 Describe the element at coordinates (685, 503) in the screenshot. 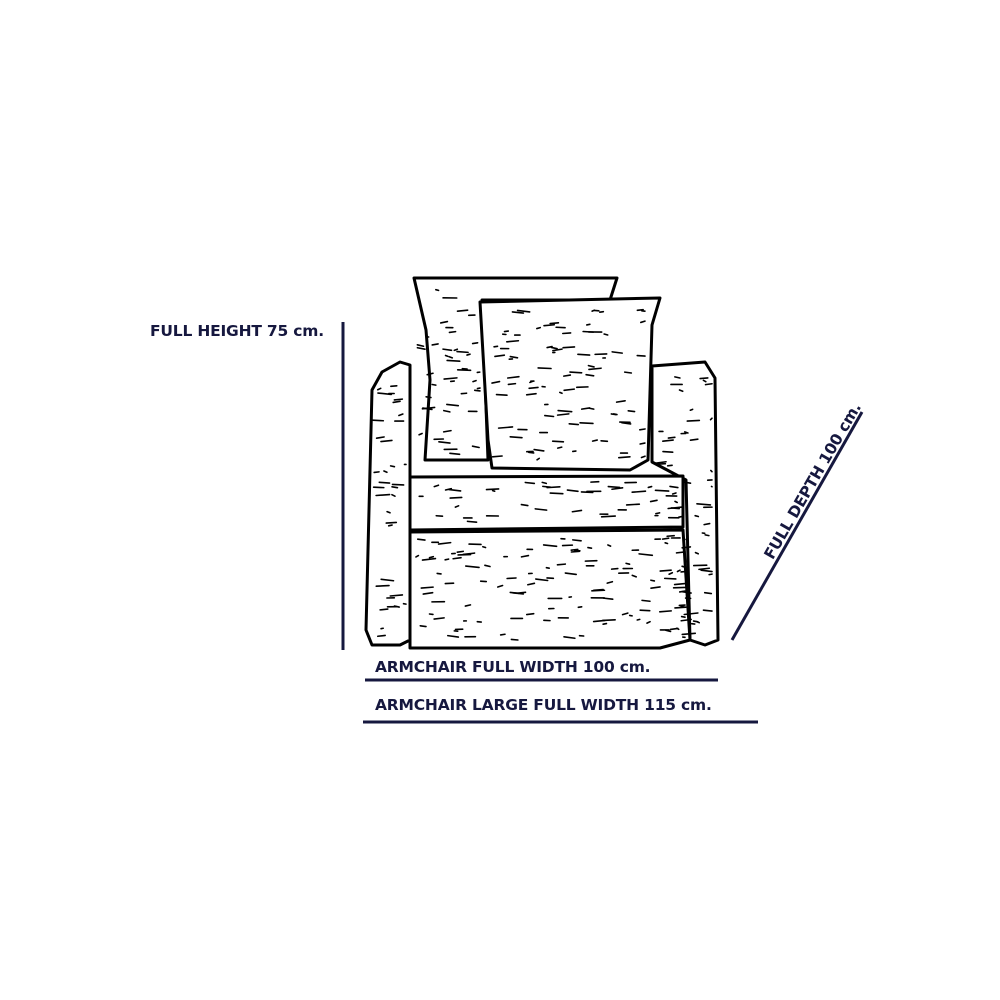

I see `right-arm` at that location.